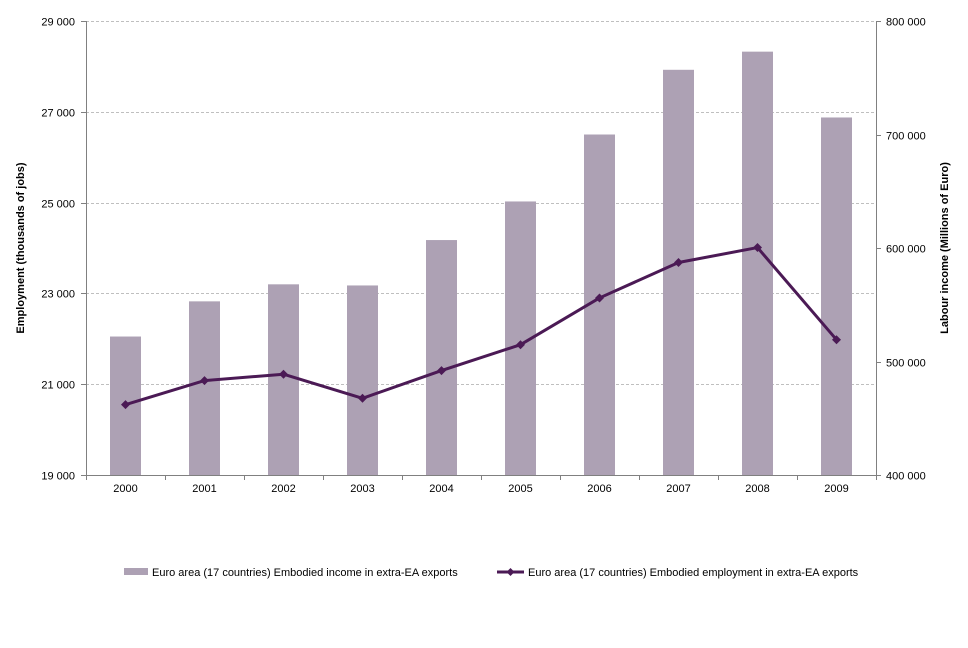 This screenshot has height=648, width=968. I want to click on left-axis-tick-label: 21 000, so click(58, 386).